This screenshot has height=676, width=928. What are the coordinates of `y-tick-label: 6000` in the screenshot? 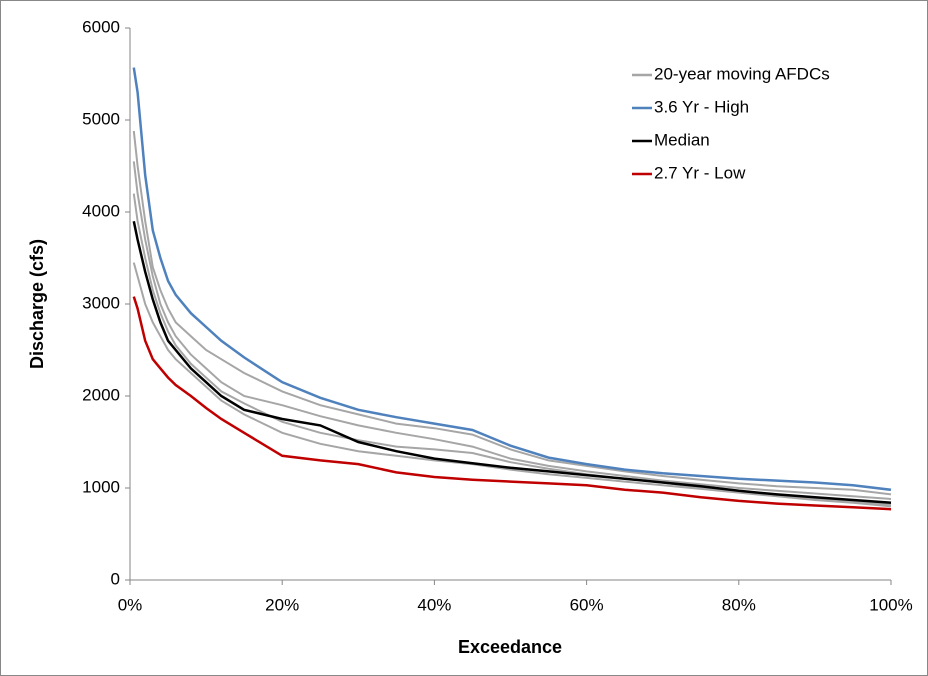 It's located at (101, 26).